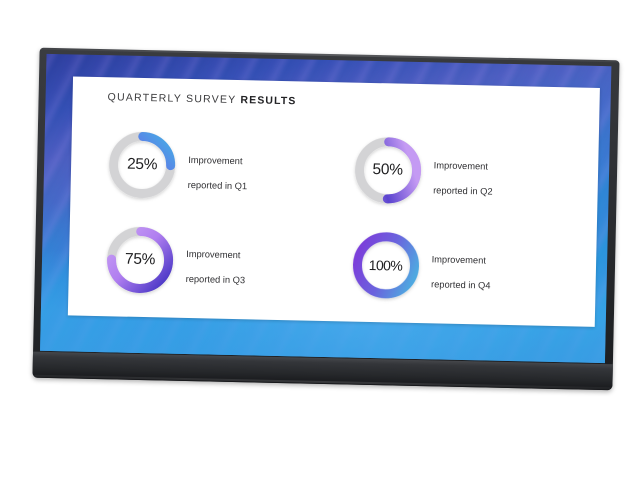  What do you see at coordinates (215, 279) in the screenshot?
I see `stat-label-q3-line2: reported in Q3` at bounding box center [215, 279].